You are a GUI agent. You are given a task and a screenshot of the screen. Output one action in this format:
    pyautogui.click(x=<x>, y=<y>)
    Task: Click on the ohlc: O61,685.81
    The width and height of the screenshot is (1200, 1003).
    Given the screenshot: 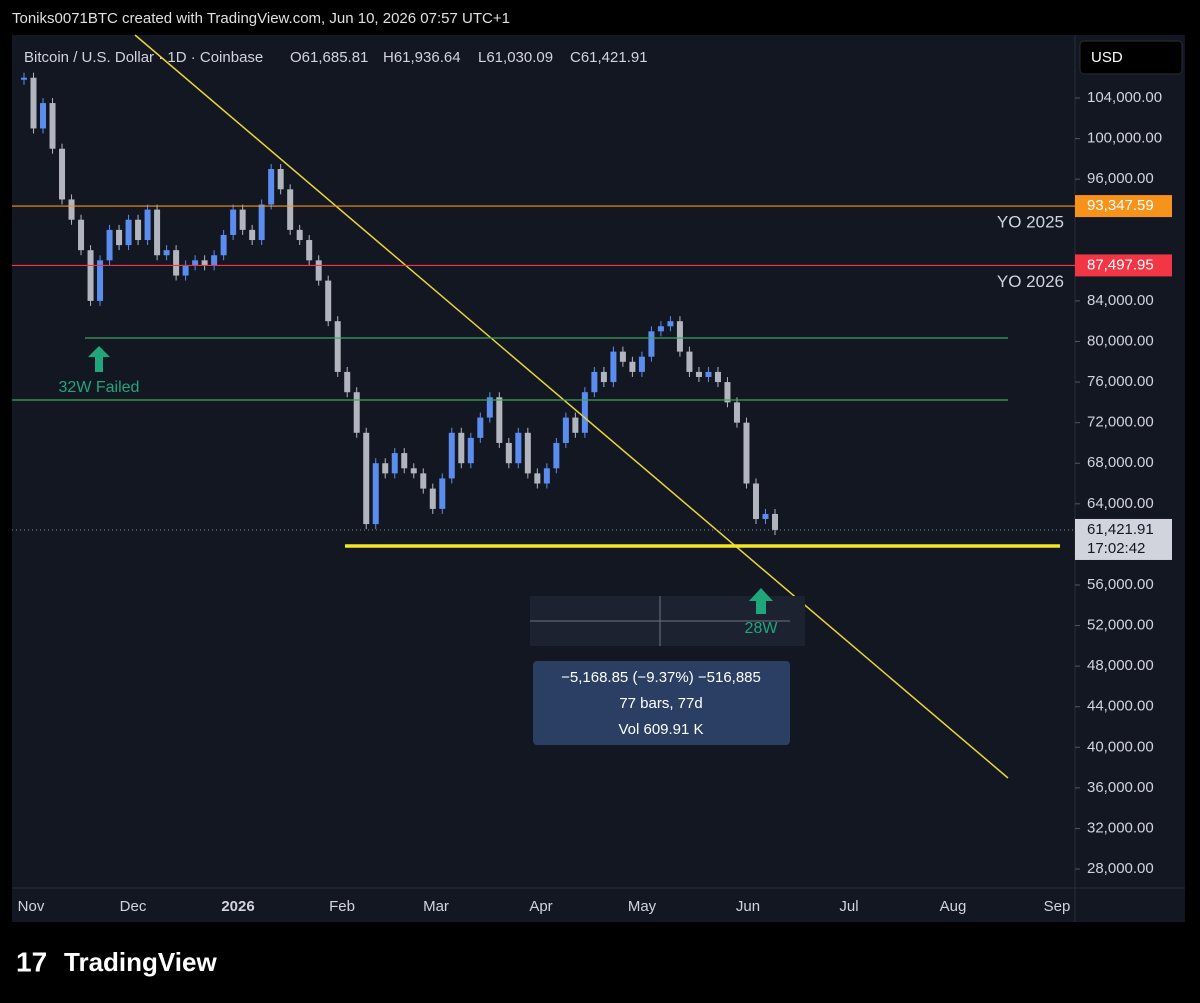 What is the action you would take?
    pyautogui.click(x=329, y=57)
    